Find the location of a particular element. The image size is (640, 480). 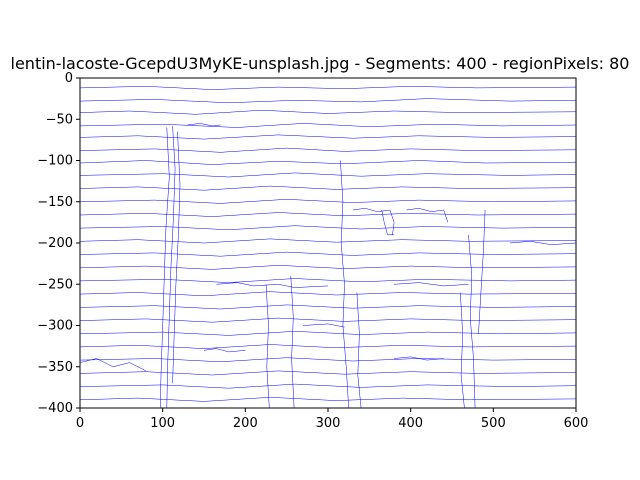

y-tick-label-3: −150 is located at coordinates (55, 202).